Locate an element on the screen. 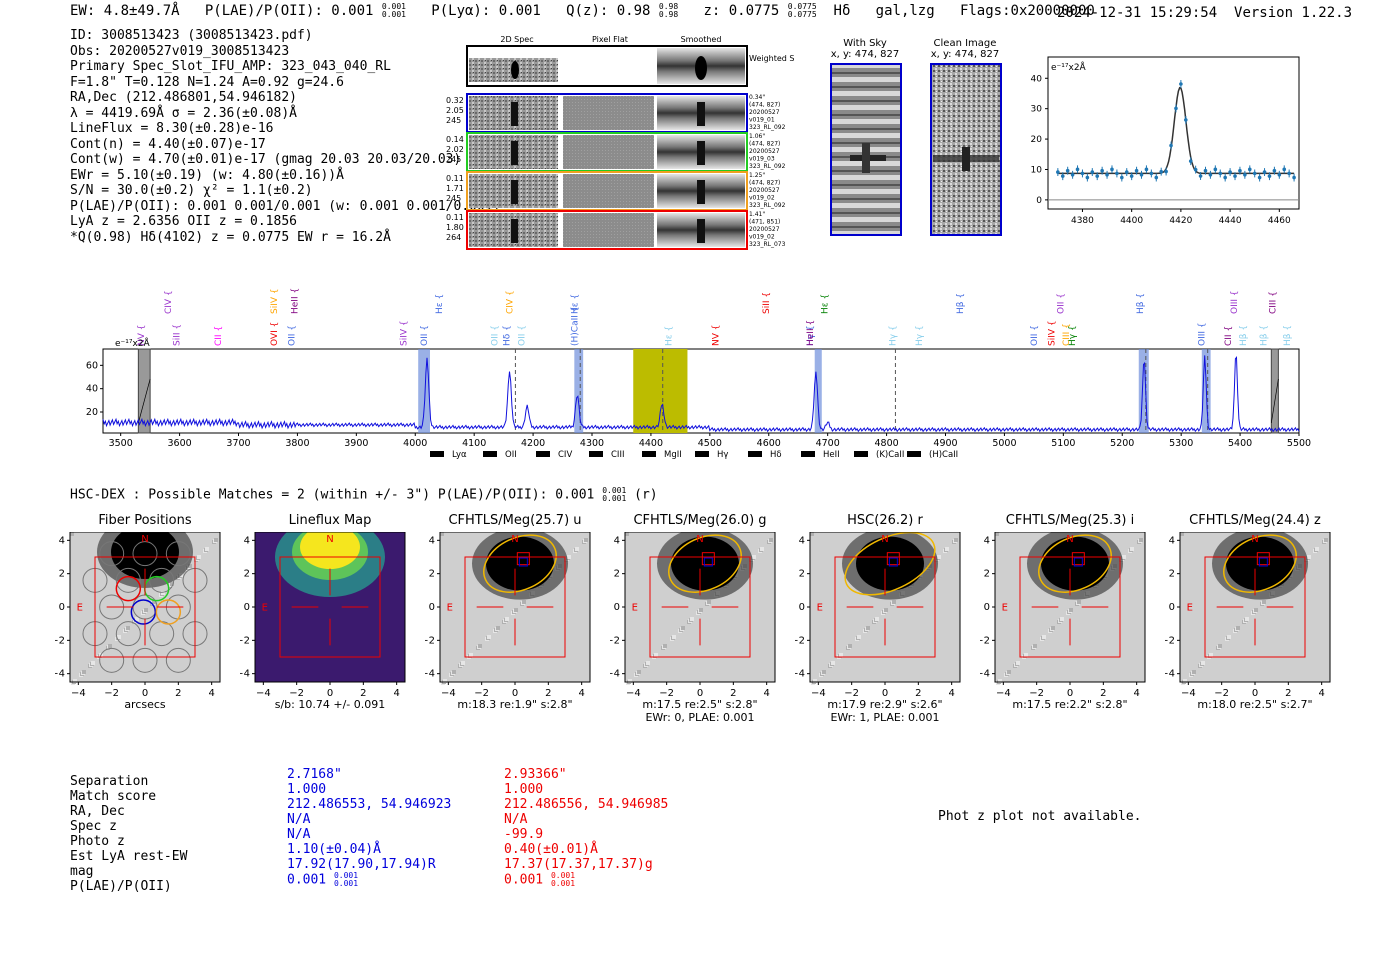  thumbnail-title: CFHTLS/Meg(24.4) z is located at coordinates (1255, 520).